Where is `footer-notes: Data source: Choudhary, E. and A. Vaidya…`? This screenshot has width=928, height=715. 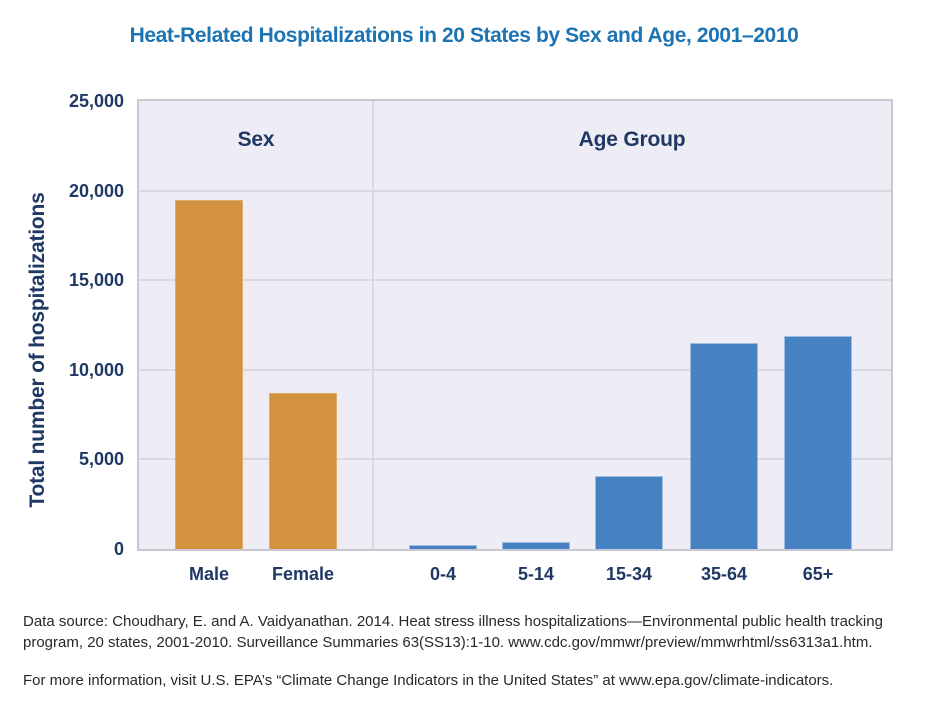 footer-notes: Data source: Choudhary, E. and A. Vaidya… is located at coordinates (471, 651).